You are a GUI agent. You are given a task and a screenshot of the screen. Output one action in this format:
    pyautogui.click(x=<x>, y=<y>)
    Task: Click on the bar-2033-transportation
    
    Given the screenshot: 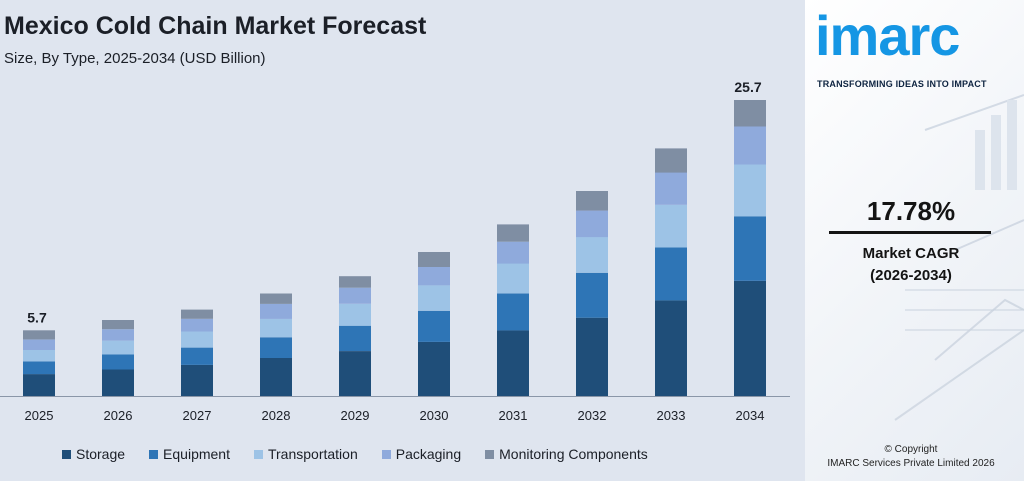 What is the action you would take?
    pyautogui.click(x=671, y=226)
    